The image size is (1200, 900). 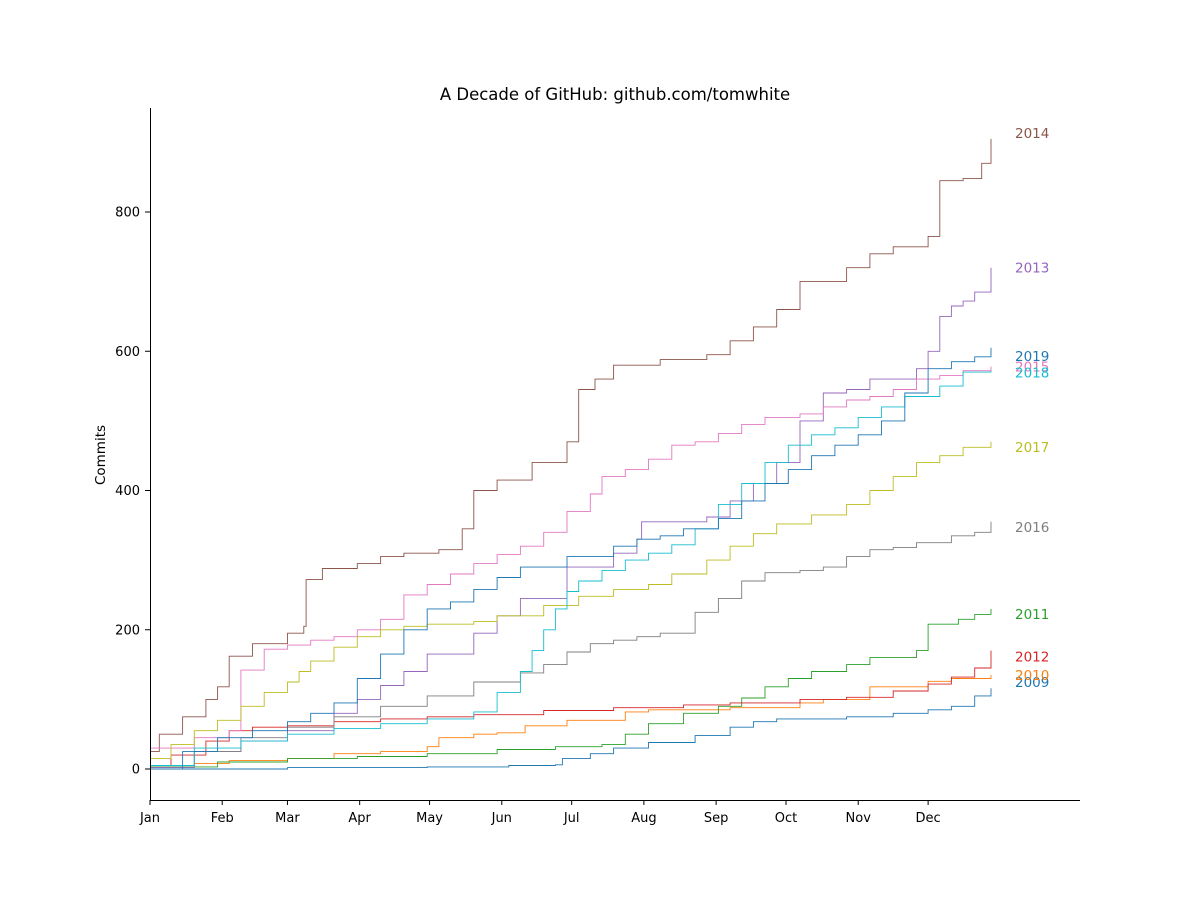 I want to click on series-label-2012: 2012, so click(x=1032, y=658).